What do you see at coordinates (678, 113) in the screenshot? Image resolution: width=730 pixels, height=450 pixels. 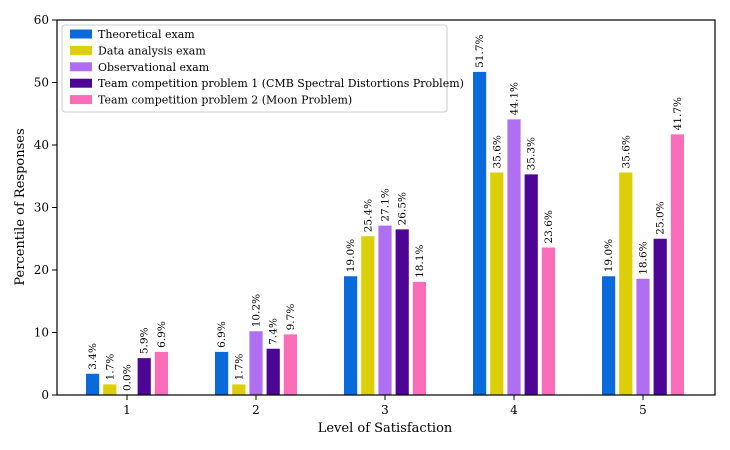 I see `bar-value-label: 41.7%` at bounding box center [678, 113].